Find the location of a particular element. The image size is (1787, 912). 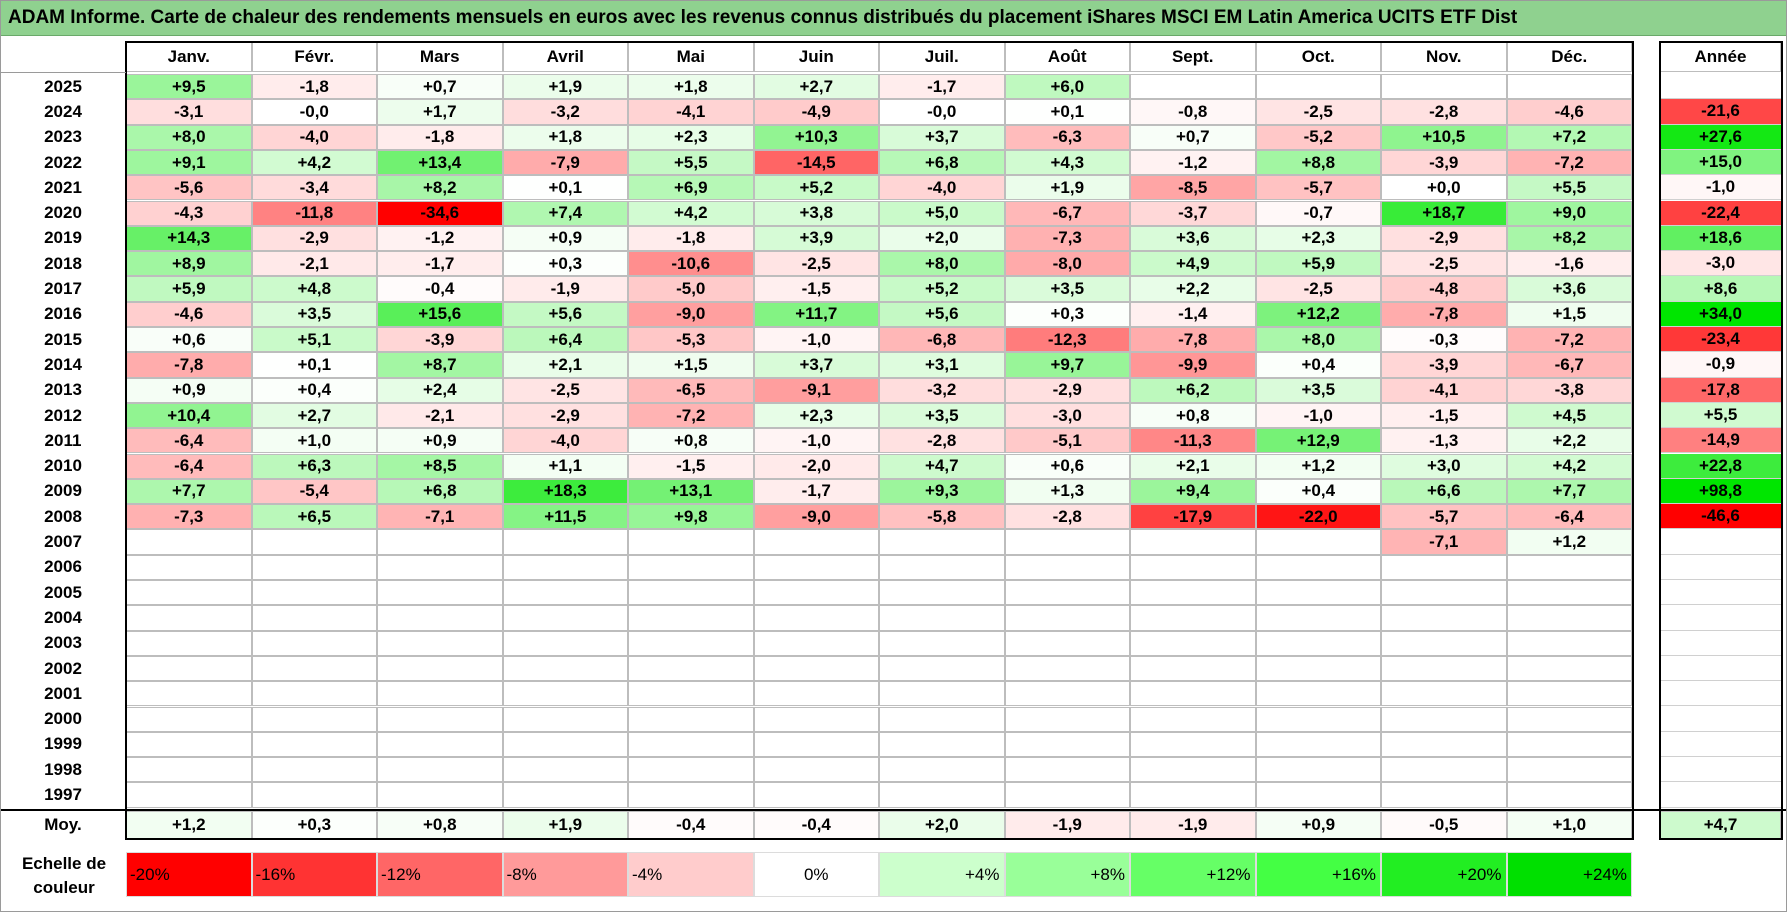

heatmap-cell: -6,7 is located at coordinates (1067, 213).